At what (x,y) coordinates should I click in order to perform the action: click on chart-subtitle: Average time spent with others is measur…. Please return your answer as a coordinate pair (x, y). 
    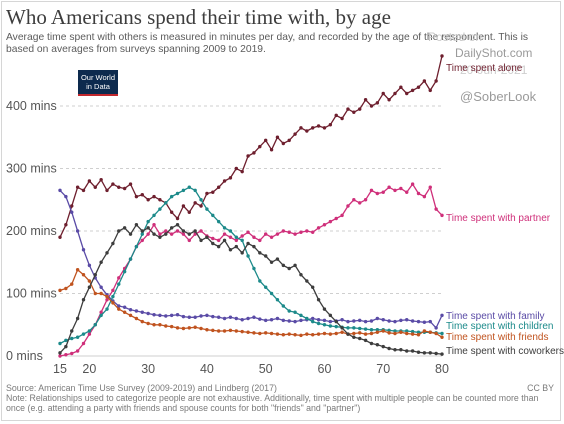
    Looking at the image, I should click on (267, 43).